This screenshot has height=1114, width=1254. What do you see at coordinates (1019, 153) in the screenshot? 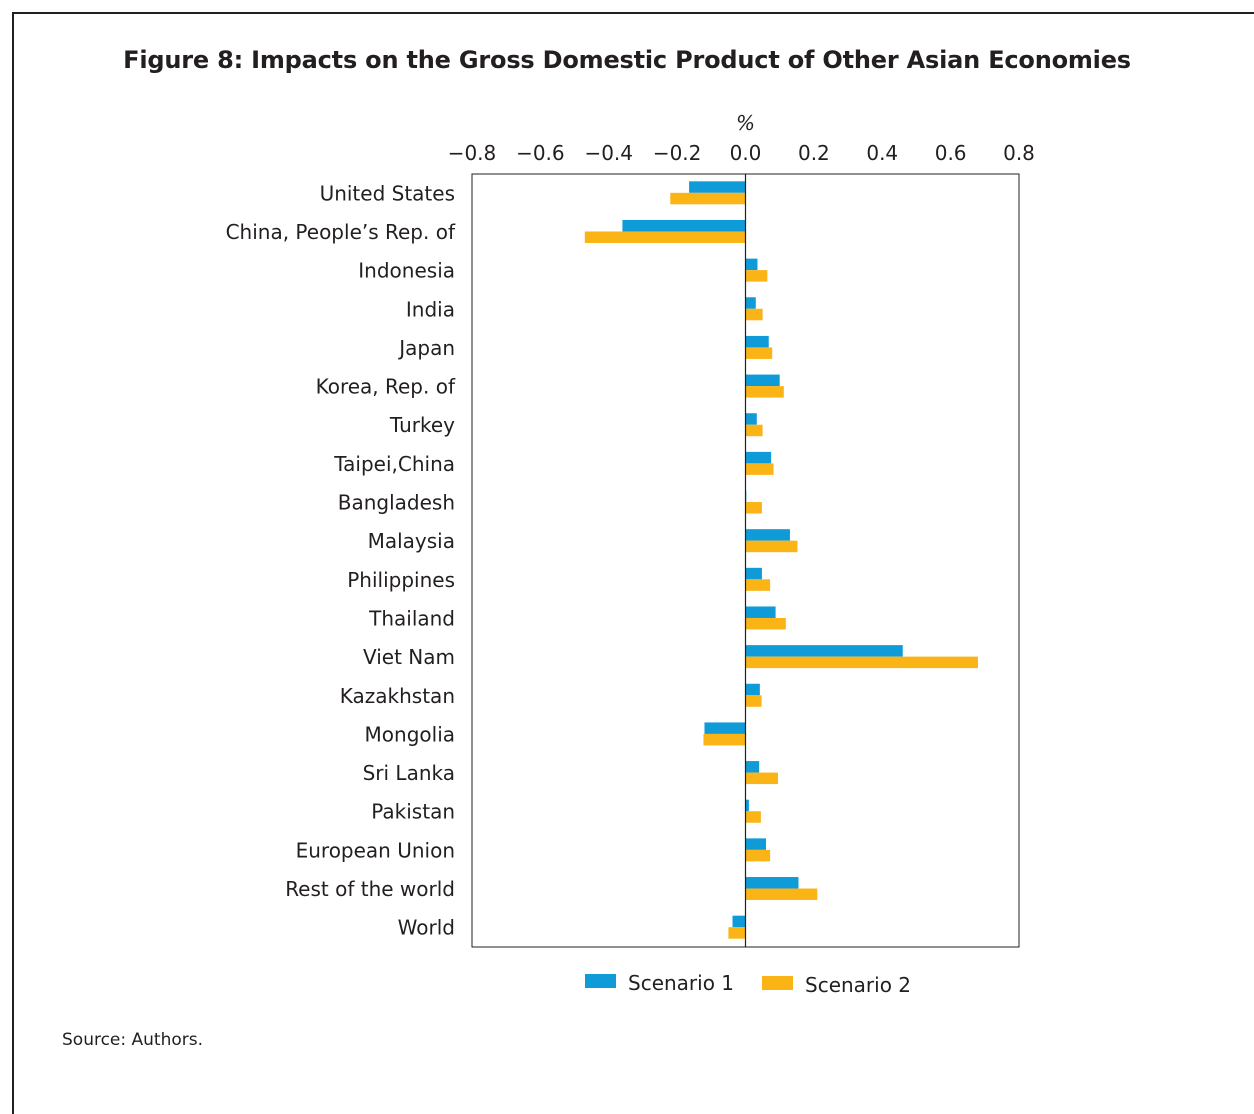
I see `x-tick-label: 0.8` at bounding box center [1019, 153].